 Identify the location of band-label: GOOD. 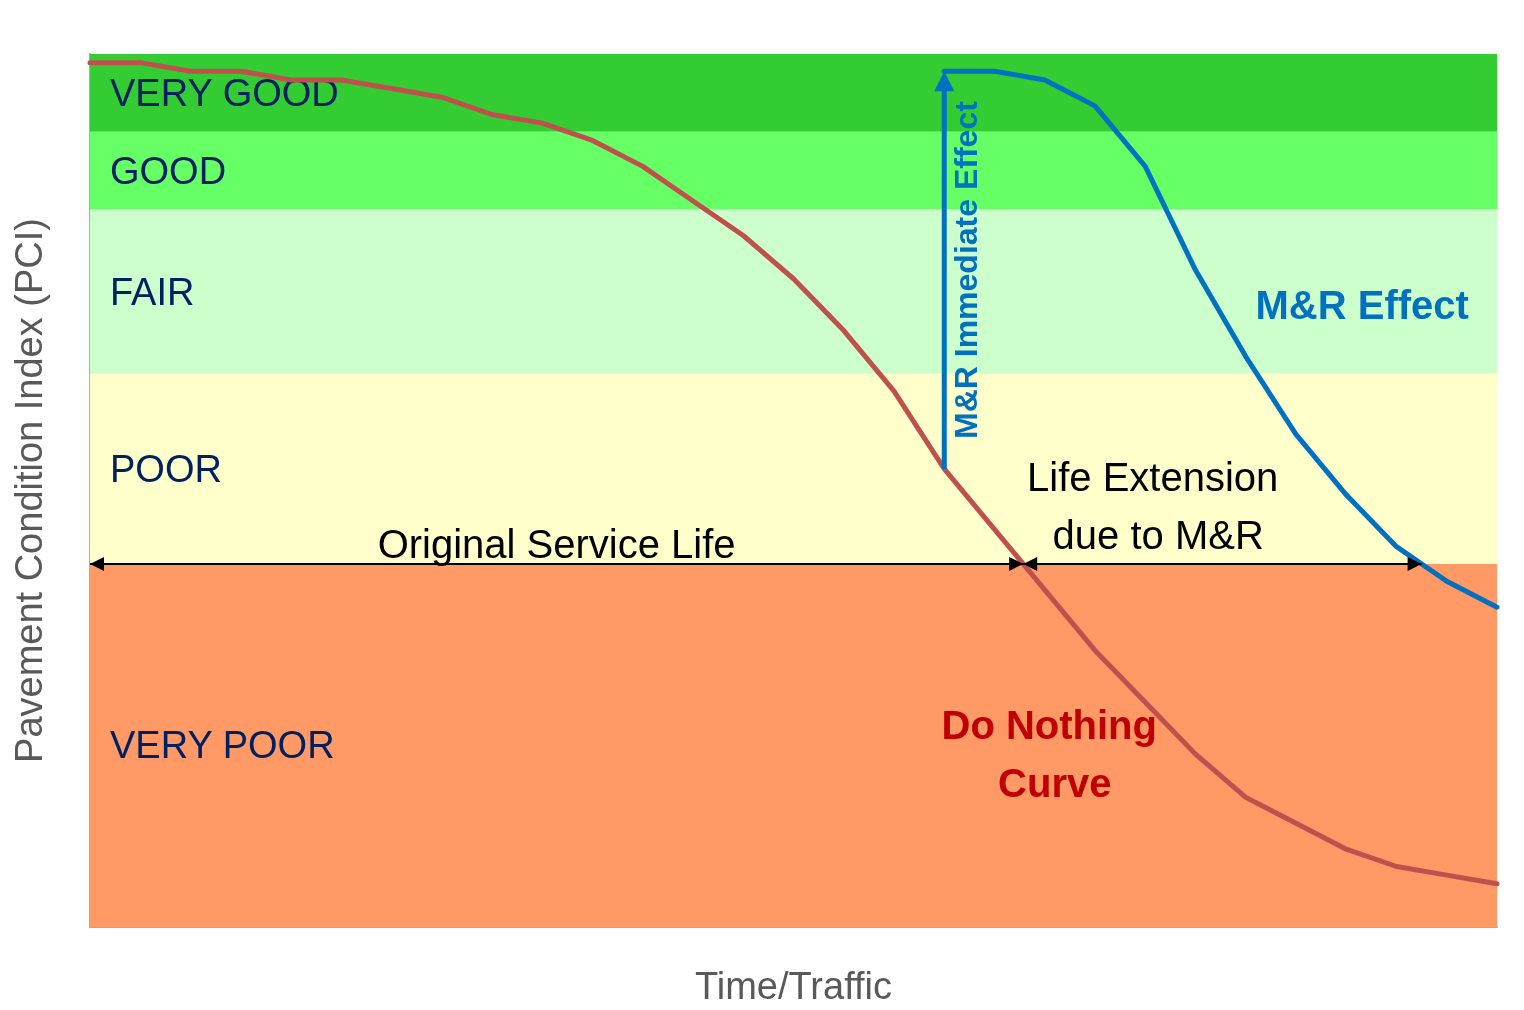
(168, 170).